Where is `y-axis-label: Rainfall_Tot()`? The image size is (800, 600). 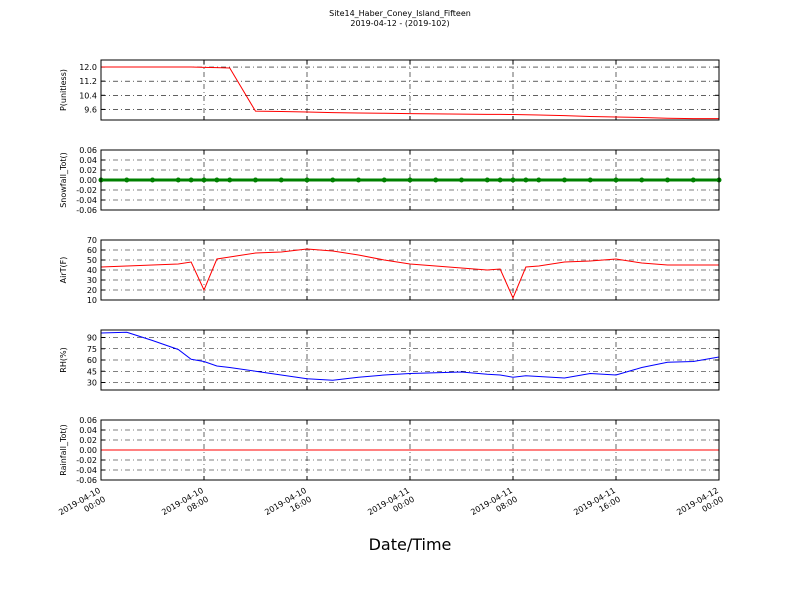
y-axis-label: Rainfall_Tot() is located at coordinates (63, 450).